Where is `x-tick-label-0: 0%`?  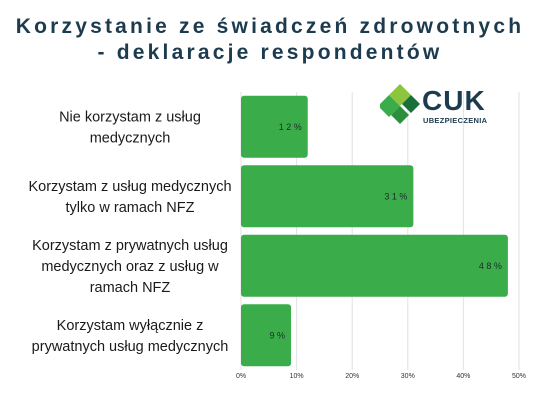
x-tick-label-0: 0% is located at coordinates (241, 376).